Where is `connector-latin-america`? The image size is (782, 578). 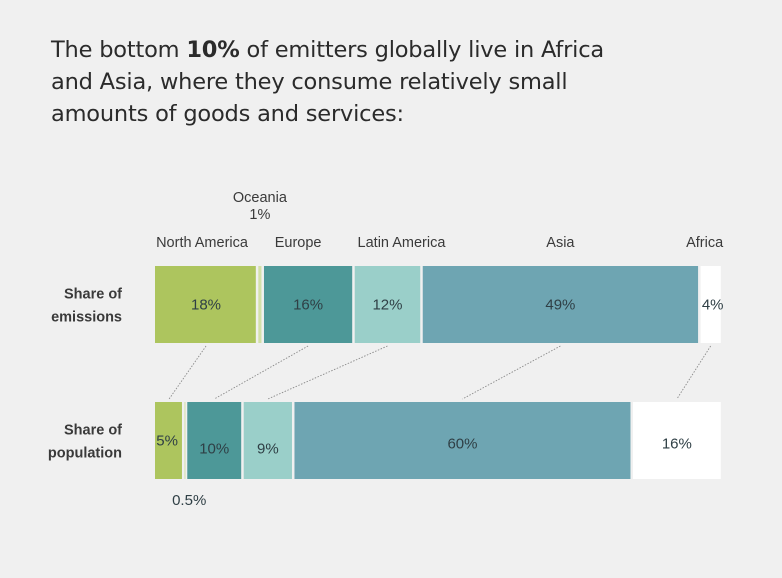
connector-latin-america is located at coordinates (327, 372).